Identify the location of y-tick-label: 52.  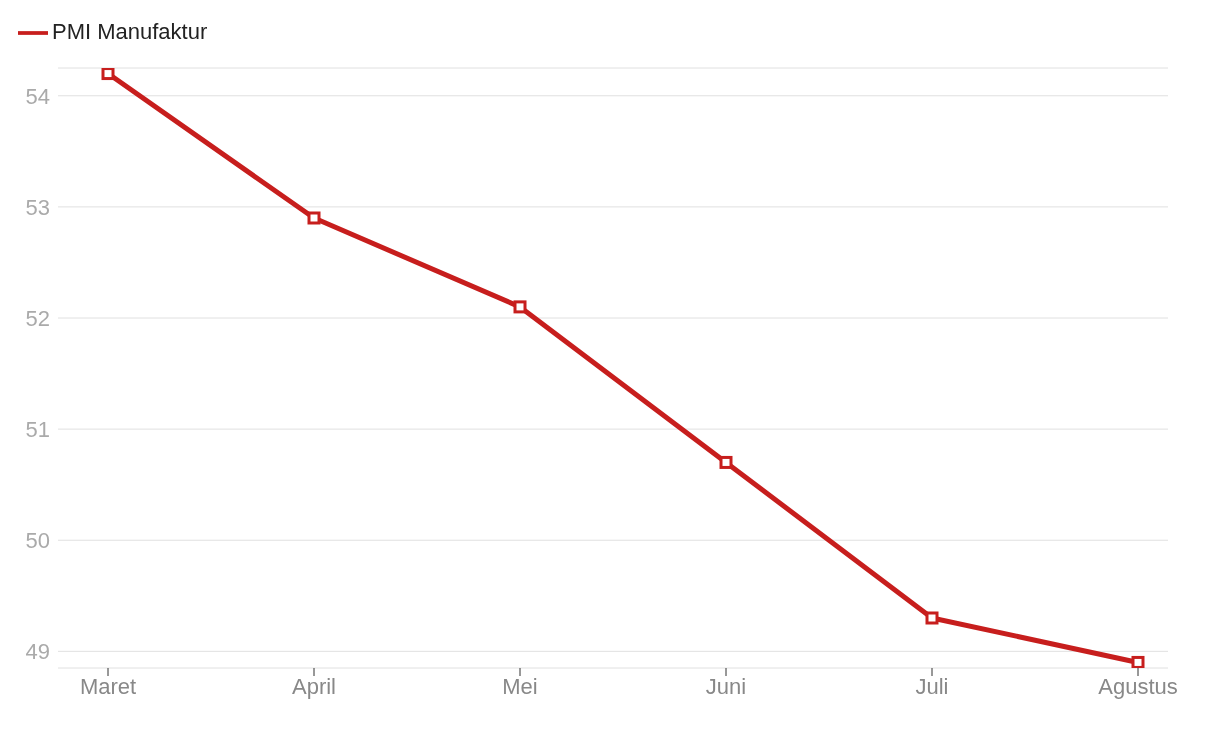
(37, 318).